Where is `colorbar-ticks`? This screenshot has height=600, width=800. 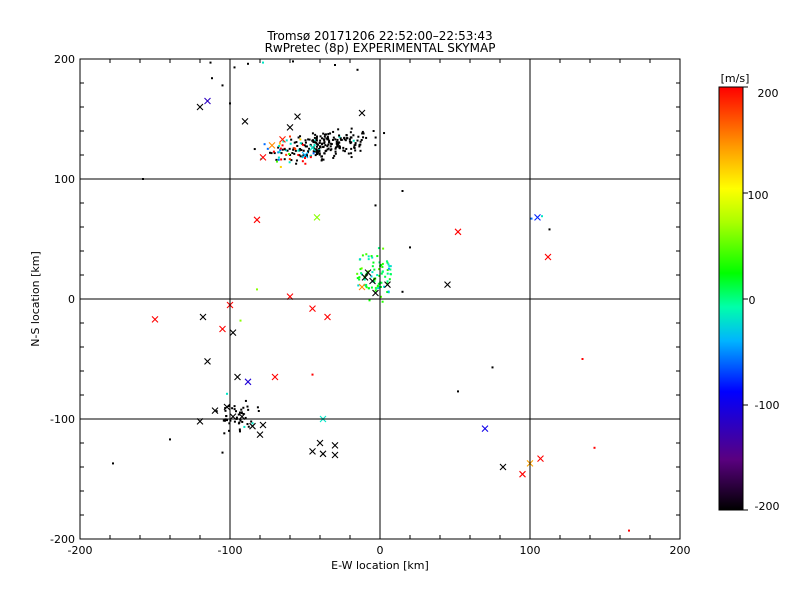 colorbar-ticks is located at coordinates (745, 298).